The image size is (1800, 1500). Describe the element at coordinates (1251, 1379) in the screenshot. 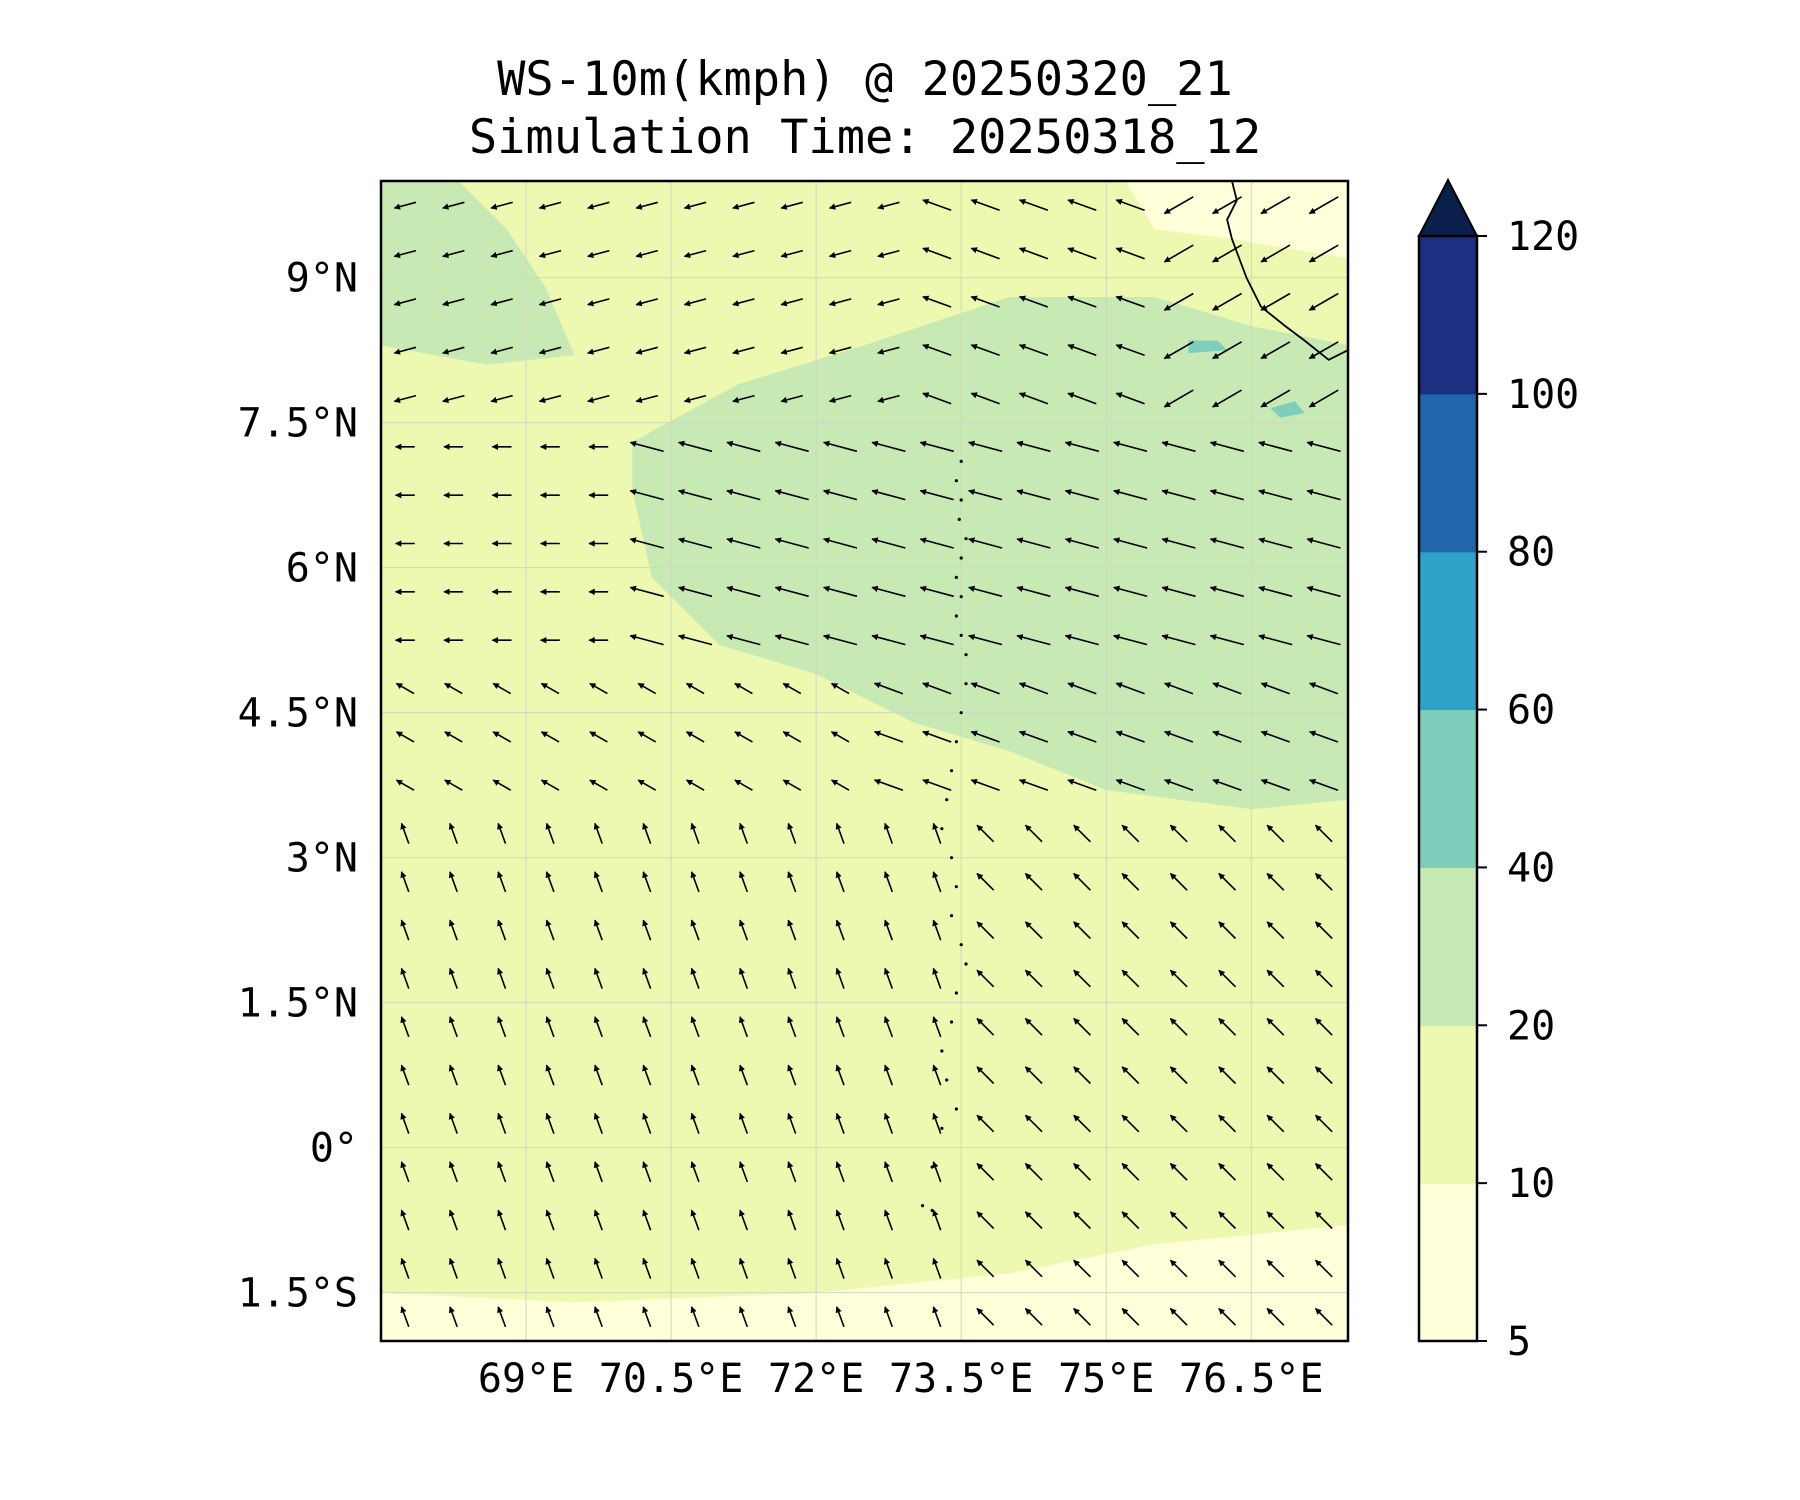

I see `lon-tick-label: 76.5°E` at that location.